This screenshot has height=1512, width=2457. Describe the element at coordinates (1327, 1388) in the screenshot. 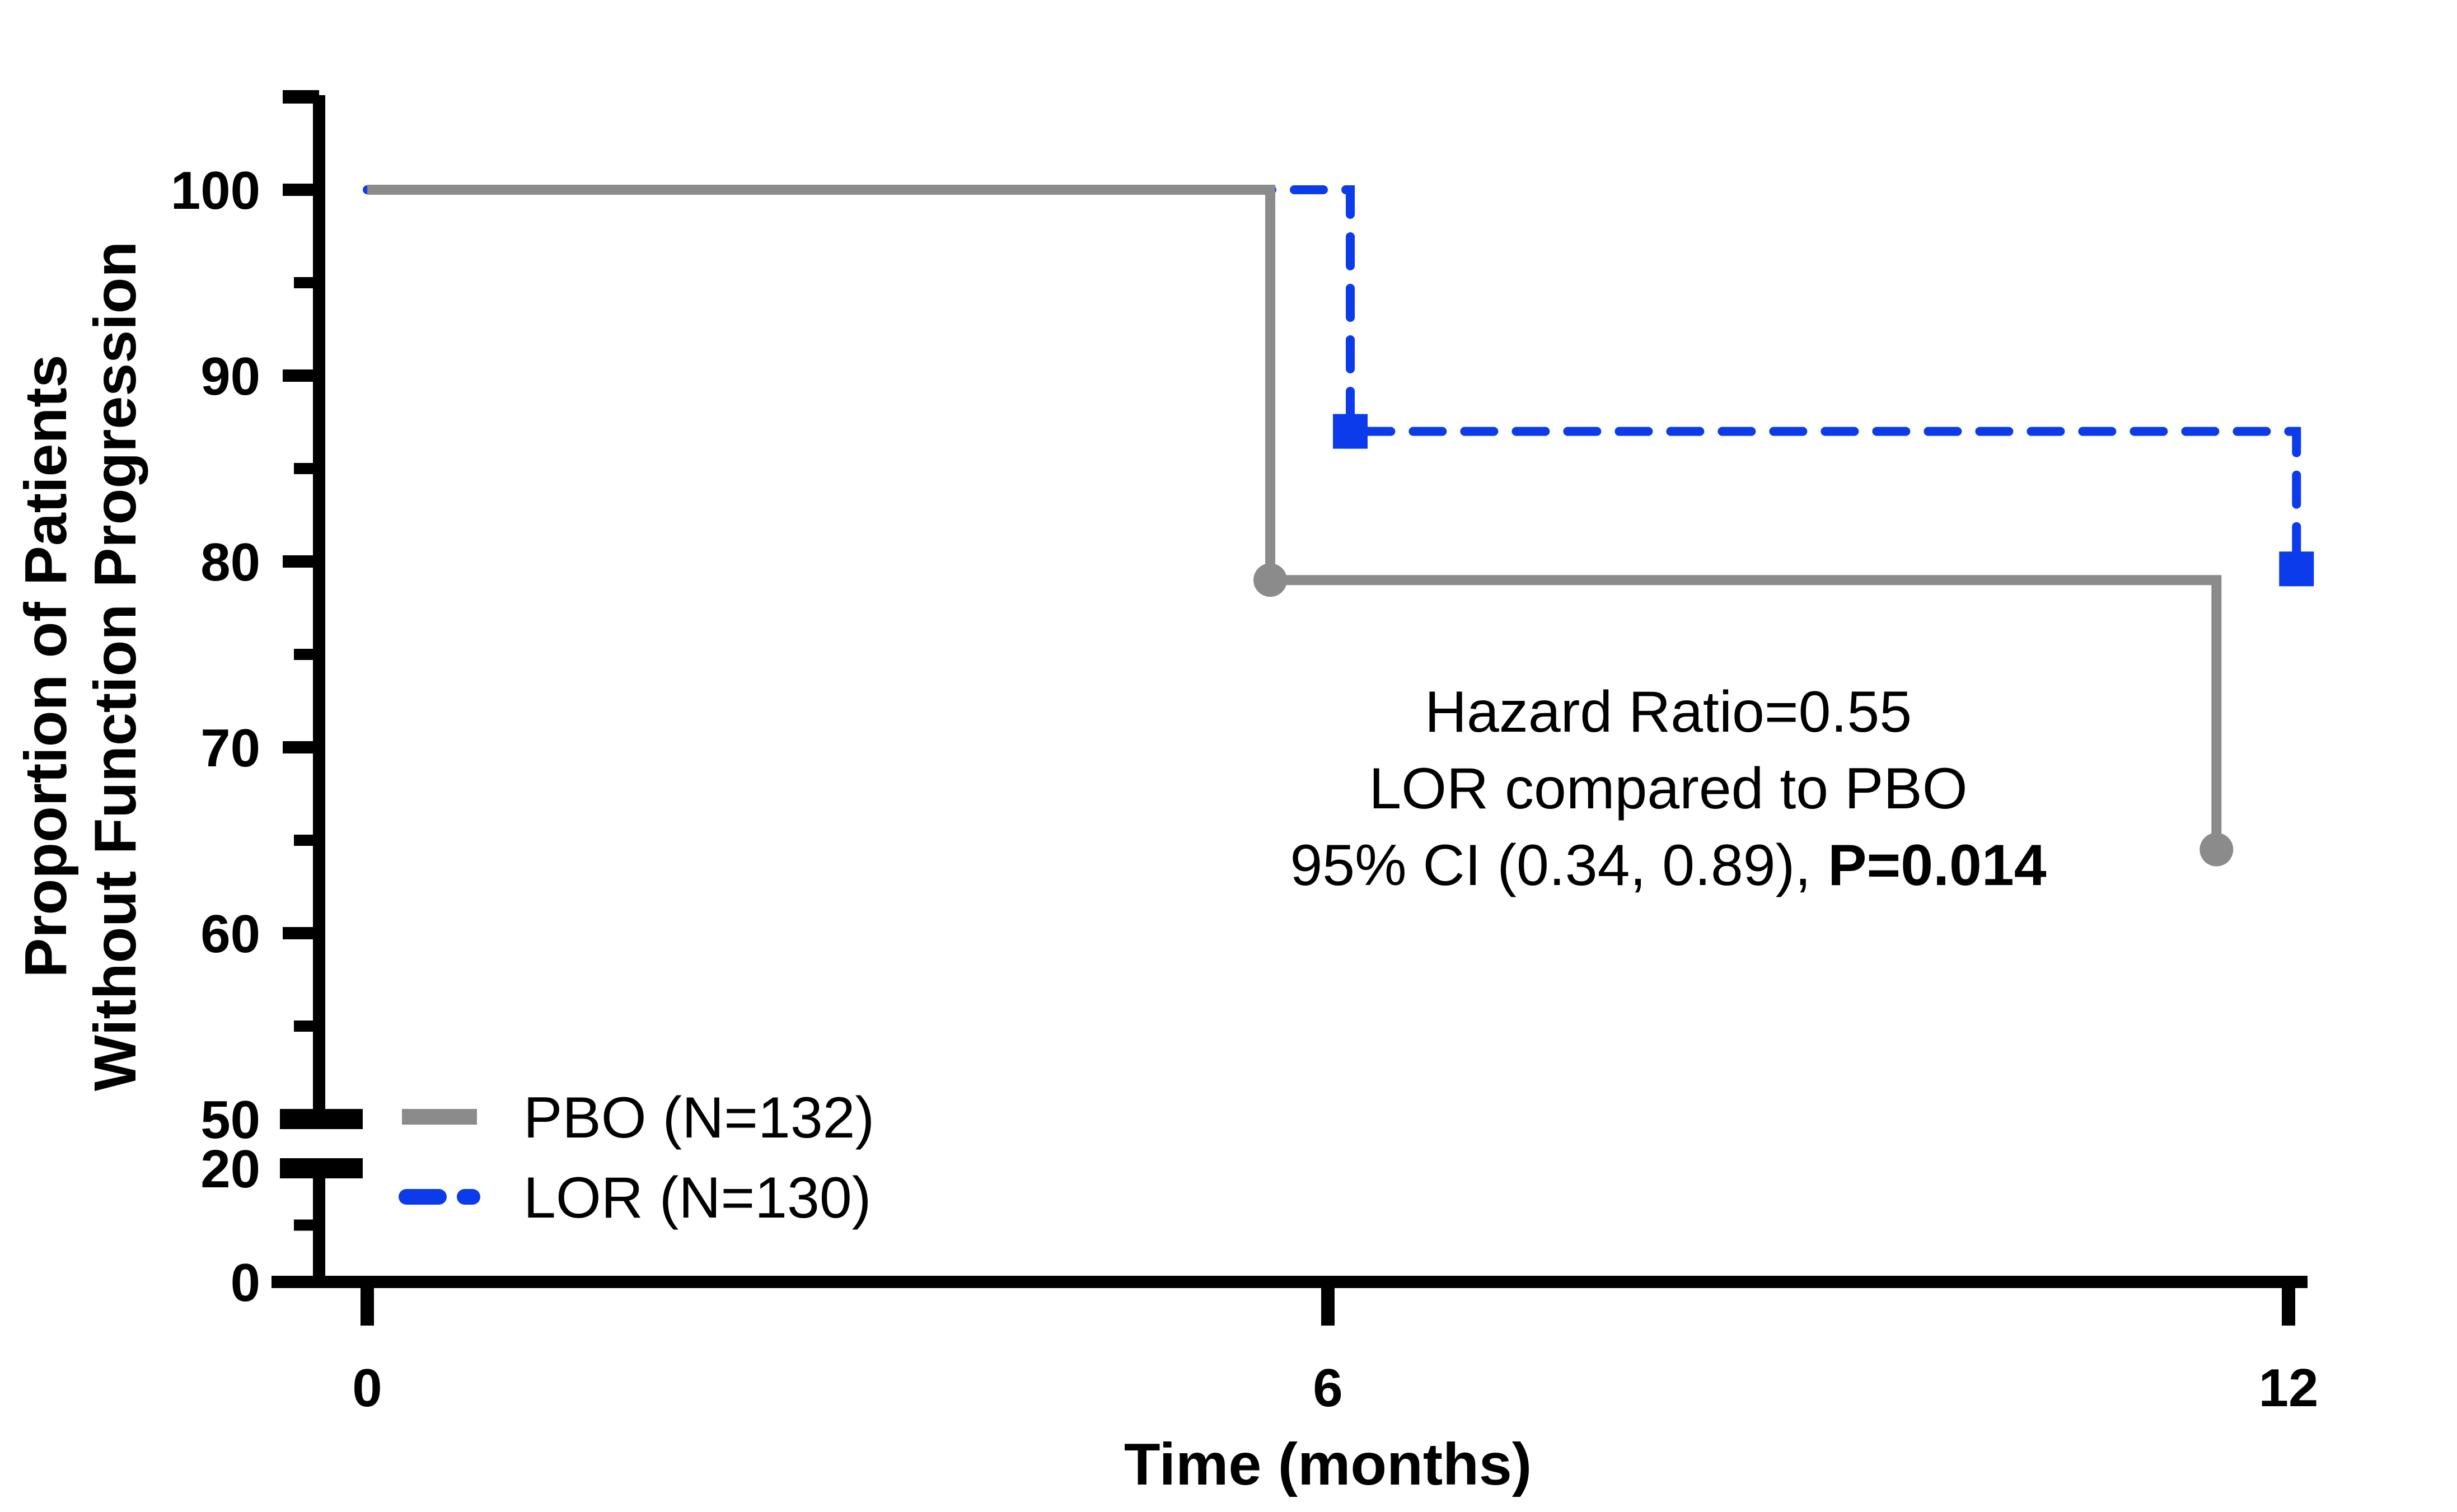

I see `x-tick-label-6: 6` at that location.